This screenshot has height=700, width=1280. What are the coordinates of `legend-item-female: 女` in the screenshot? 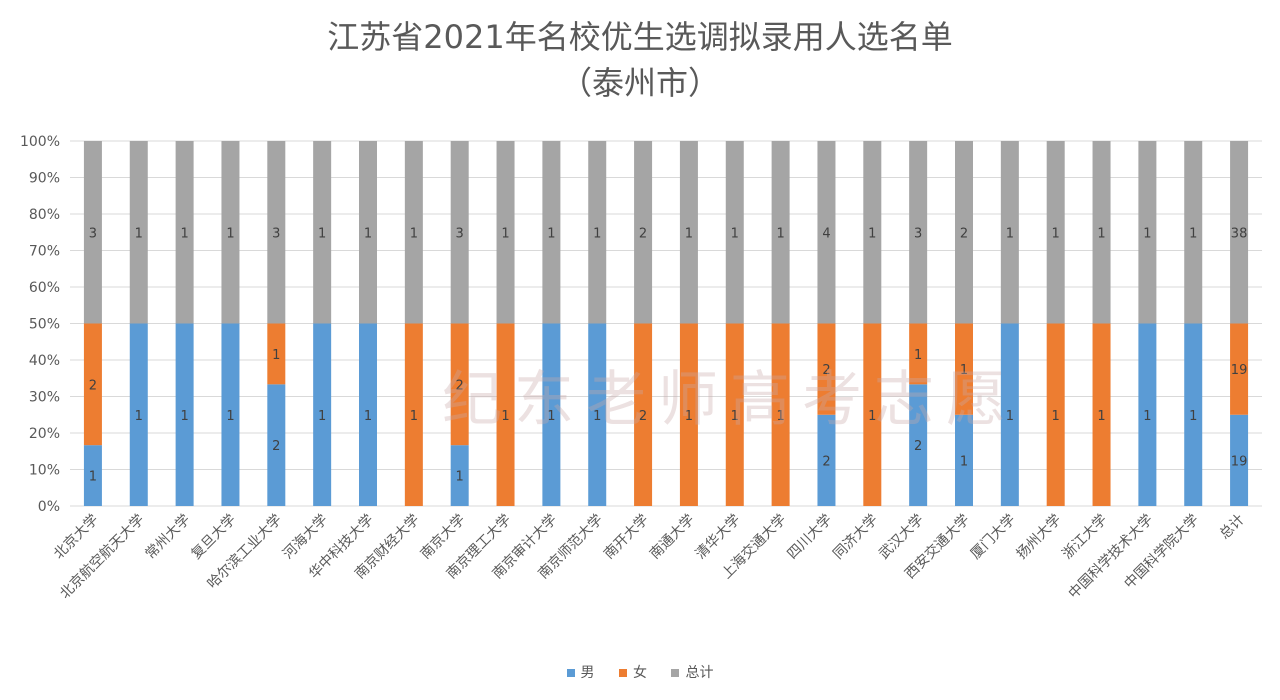 It's located at (633, 673).